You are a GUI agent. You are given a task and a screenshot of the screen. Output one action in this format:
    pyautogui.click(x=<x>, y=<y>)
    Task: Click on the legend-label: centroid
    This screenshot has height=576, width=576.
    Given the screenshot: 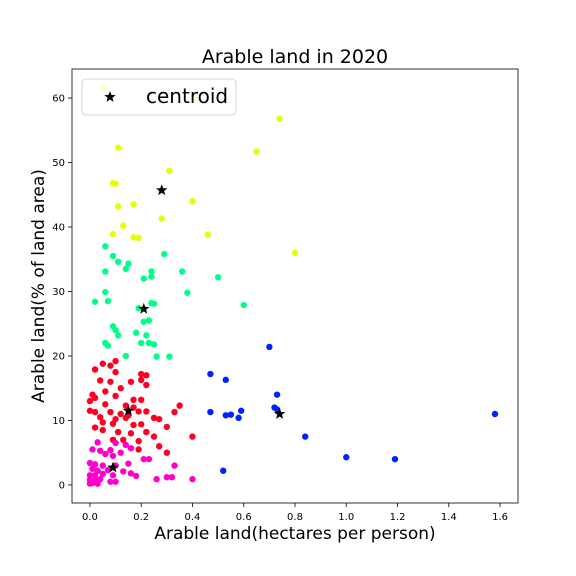 What is the action you would take?
    pyautogui.click(x=187, y=96)
    